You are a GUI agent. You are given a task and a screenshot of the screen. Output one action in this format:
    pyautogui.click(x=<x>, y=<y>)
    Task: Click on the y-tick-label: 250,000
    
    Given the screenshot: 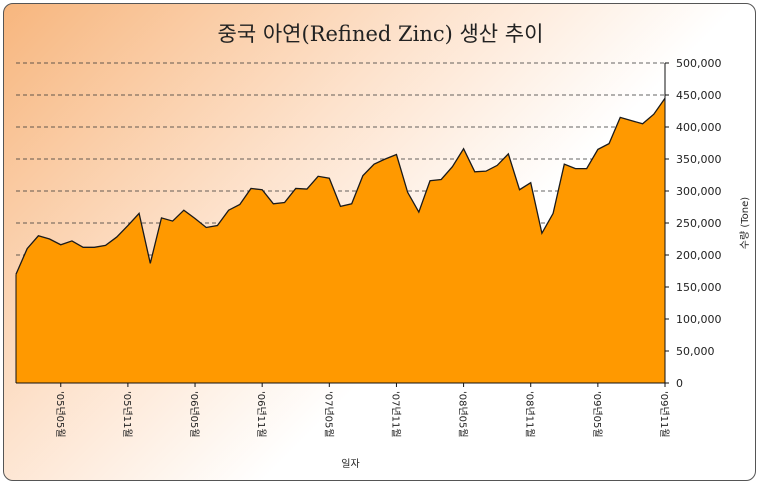 What is the action you would take?
    pyautogui.click(x=699, y=223)
    